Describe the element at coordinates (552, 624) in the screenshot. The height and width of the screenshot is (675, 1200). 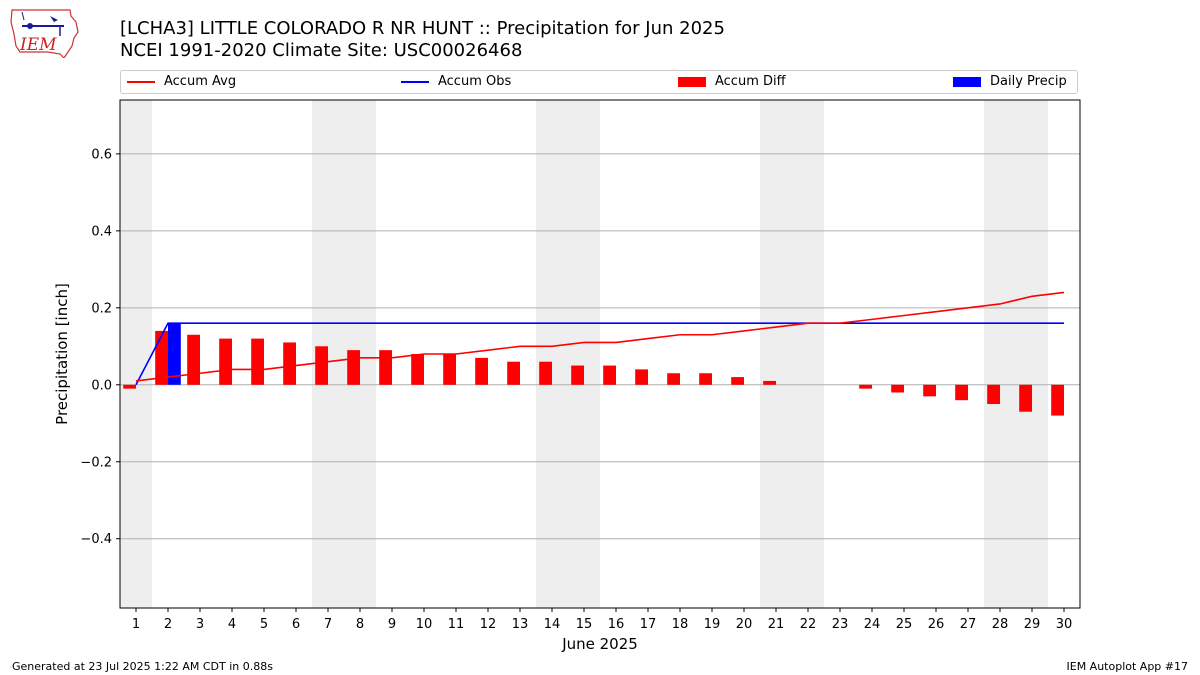
I see `x-tick-label: 14` at that location.